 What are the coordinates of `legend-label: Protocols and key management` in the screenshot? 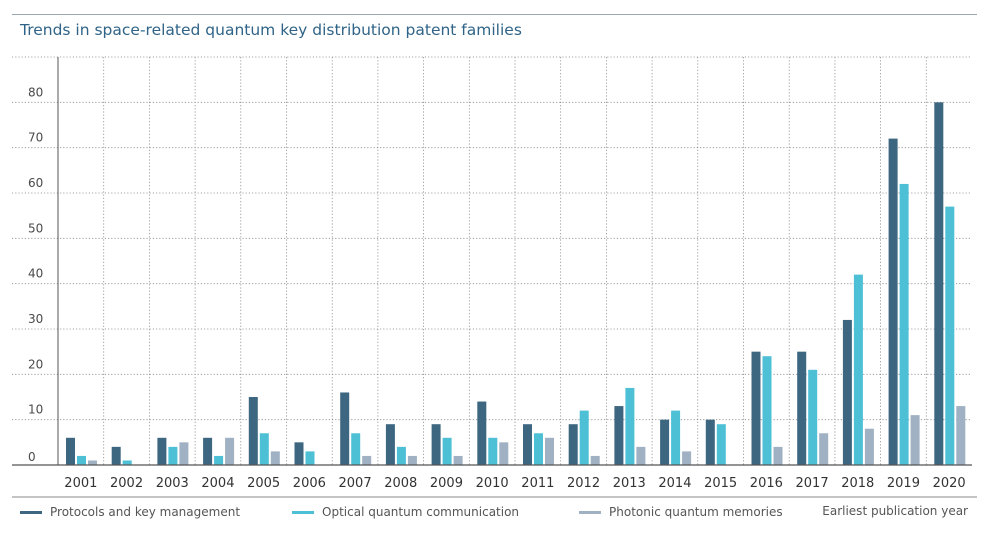 It's located at (145, 512).